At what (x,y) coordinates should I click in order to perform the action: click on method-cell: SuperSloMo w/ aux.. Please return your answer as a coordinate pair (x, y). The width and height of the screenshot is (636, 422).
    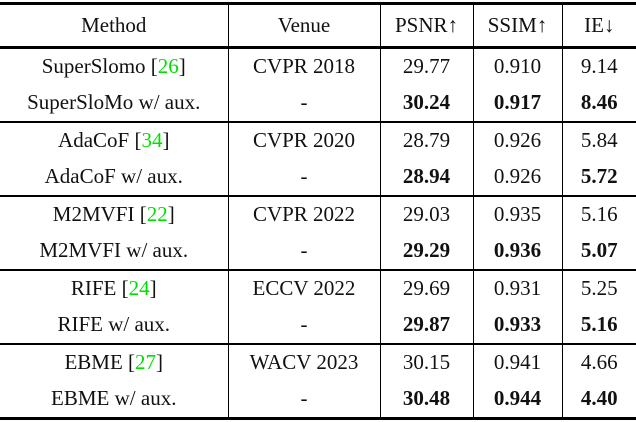
    Looking at the image, I should click on (114, 103).